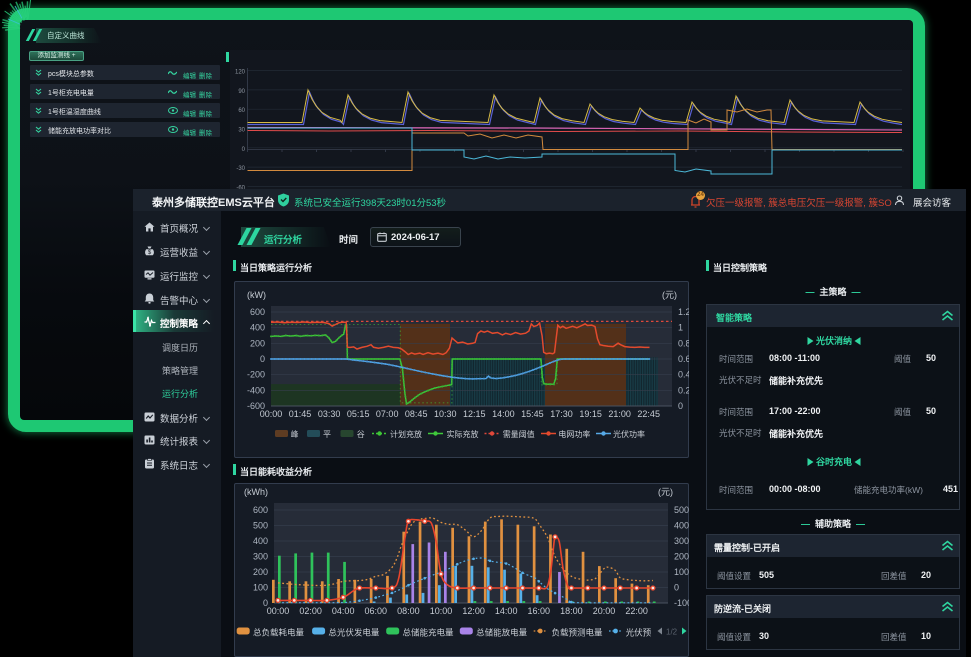  What do you see at coordinates (683, 390) in the screenshot?
I see `svg-text: 0.2` at bounding box center [683, 390].